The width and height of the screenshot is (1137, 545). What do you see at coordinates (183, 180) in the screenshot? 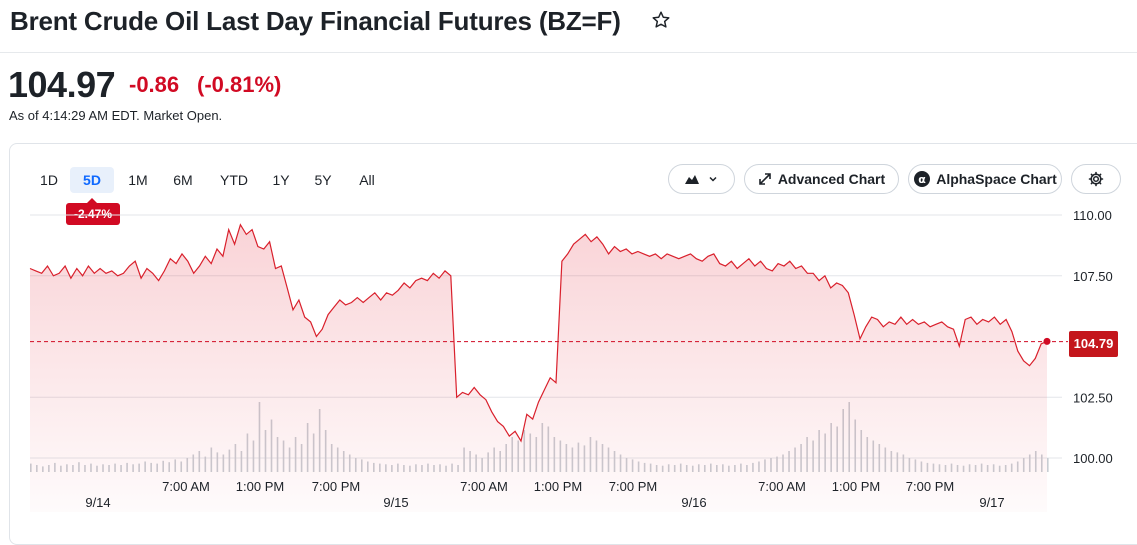
I see `range-6m: 6M` at bounding box center [183, 180].